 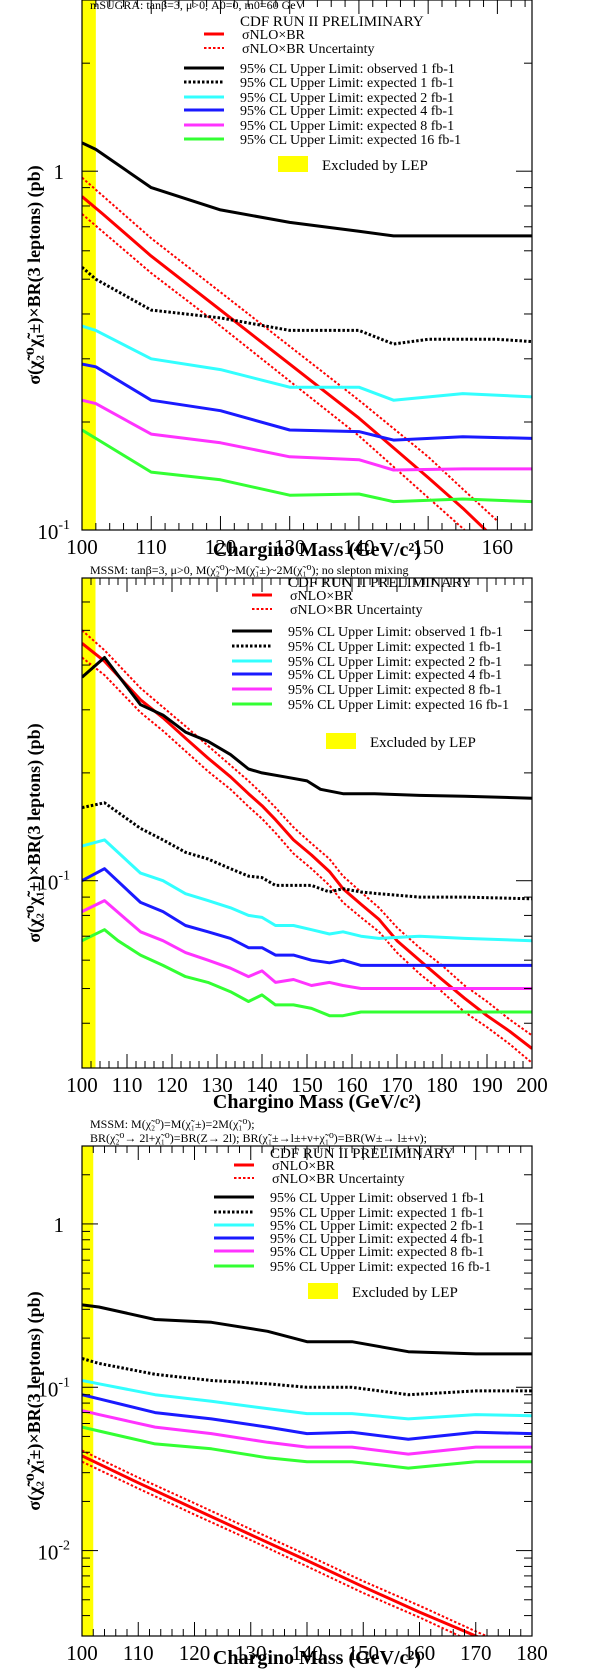 What do you see at coordinates (172, 1124) in the screenshot?
I see `chart-title: MSSM: M(χ̃₂⁰)=M(χ̃₁±)=2M(χ̃₁⁰);` at bounding box center [172, 1124].